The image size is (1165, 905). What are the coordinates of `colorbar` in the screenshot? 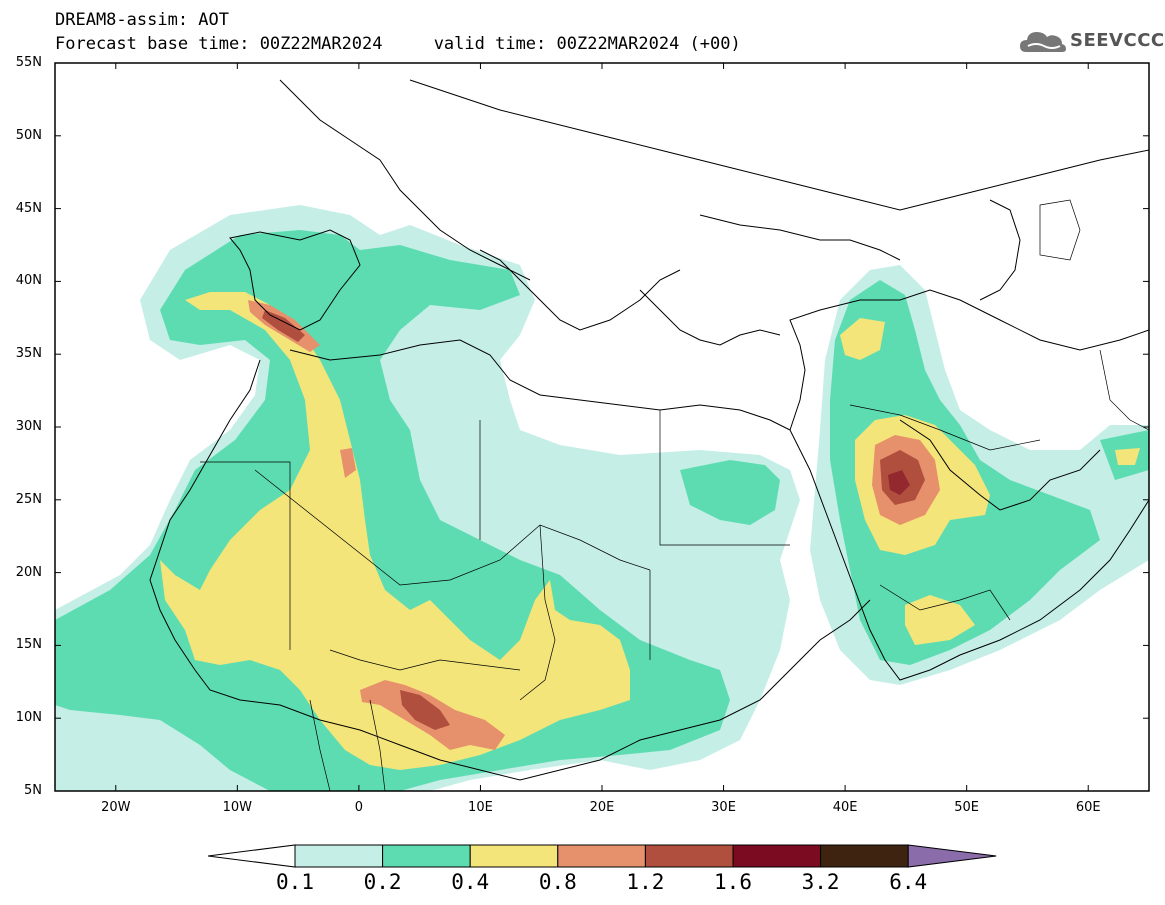 It's located at (602, 856).